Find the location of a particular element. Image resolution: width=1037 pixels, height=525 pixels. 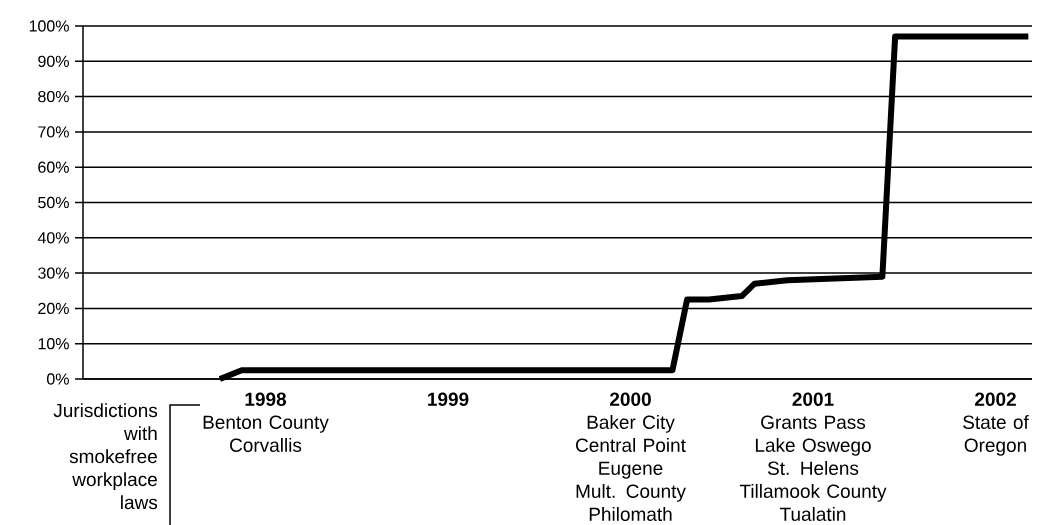

y-tick-label: 70% is located at coordinates (53, 132).